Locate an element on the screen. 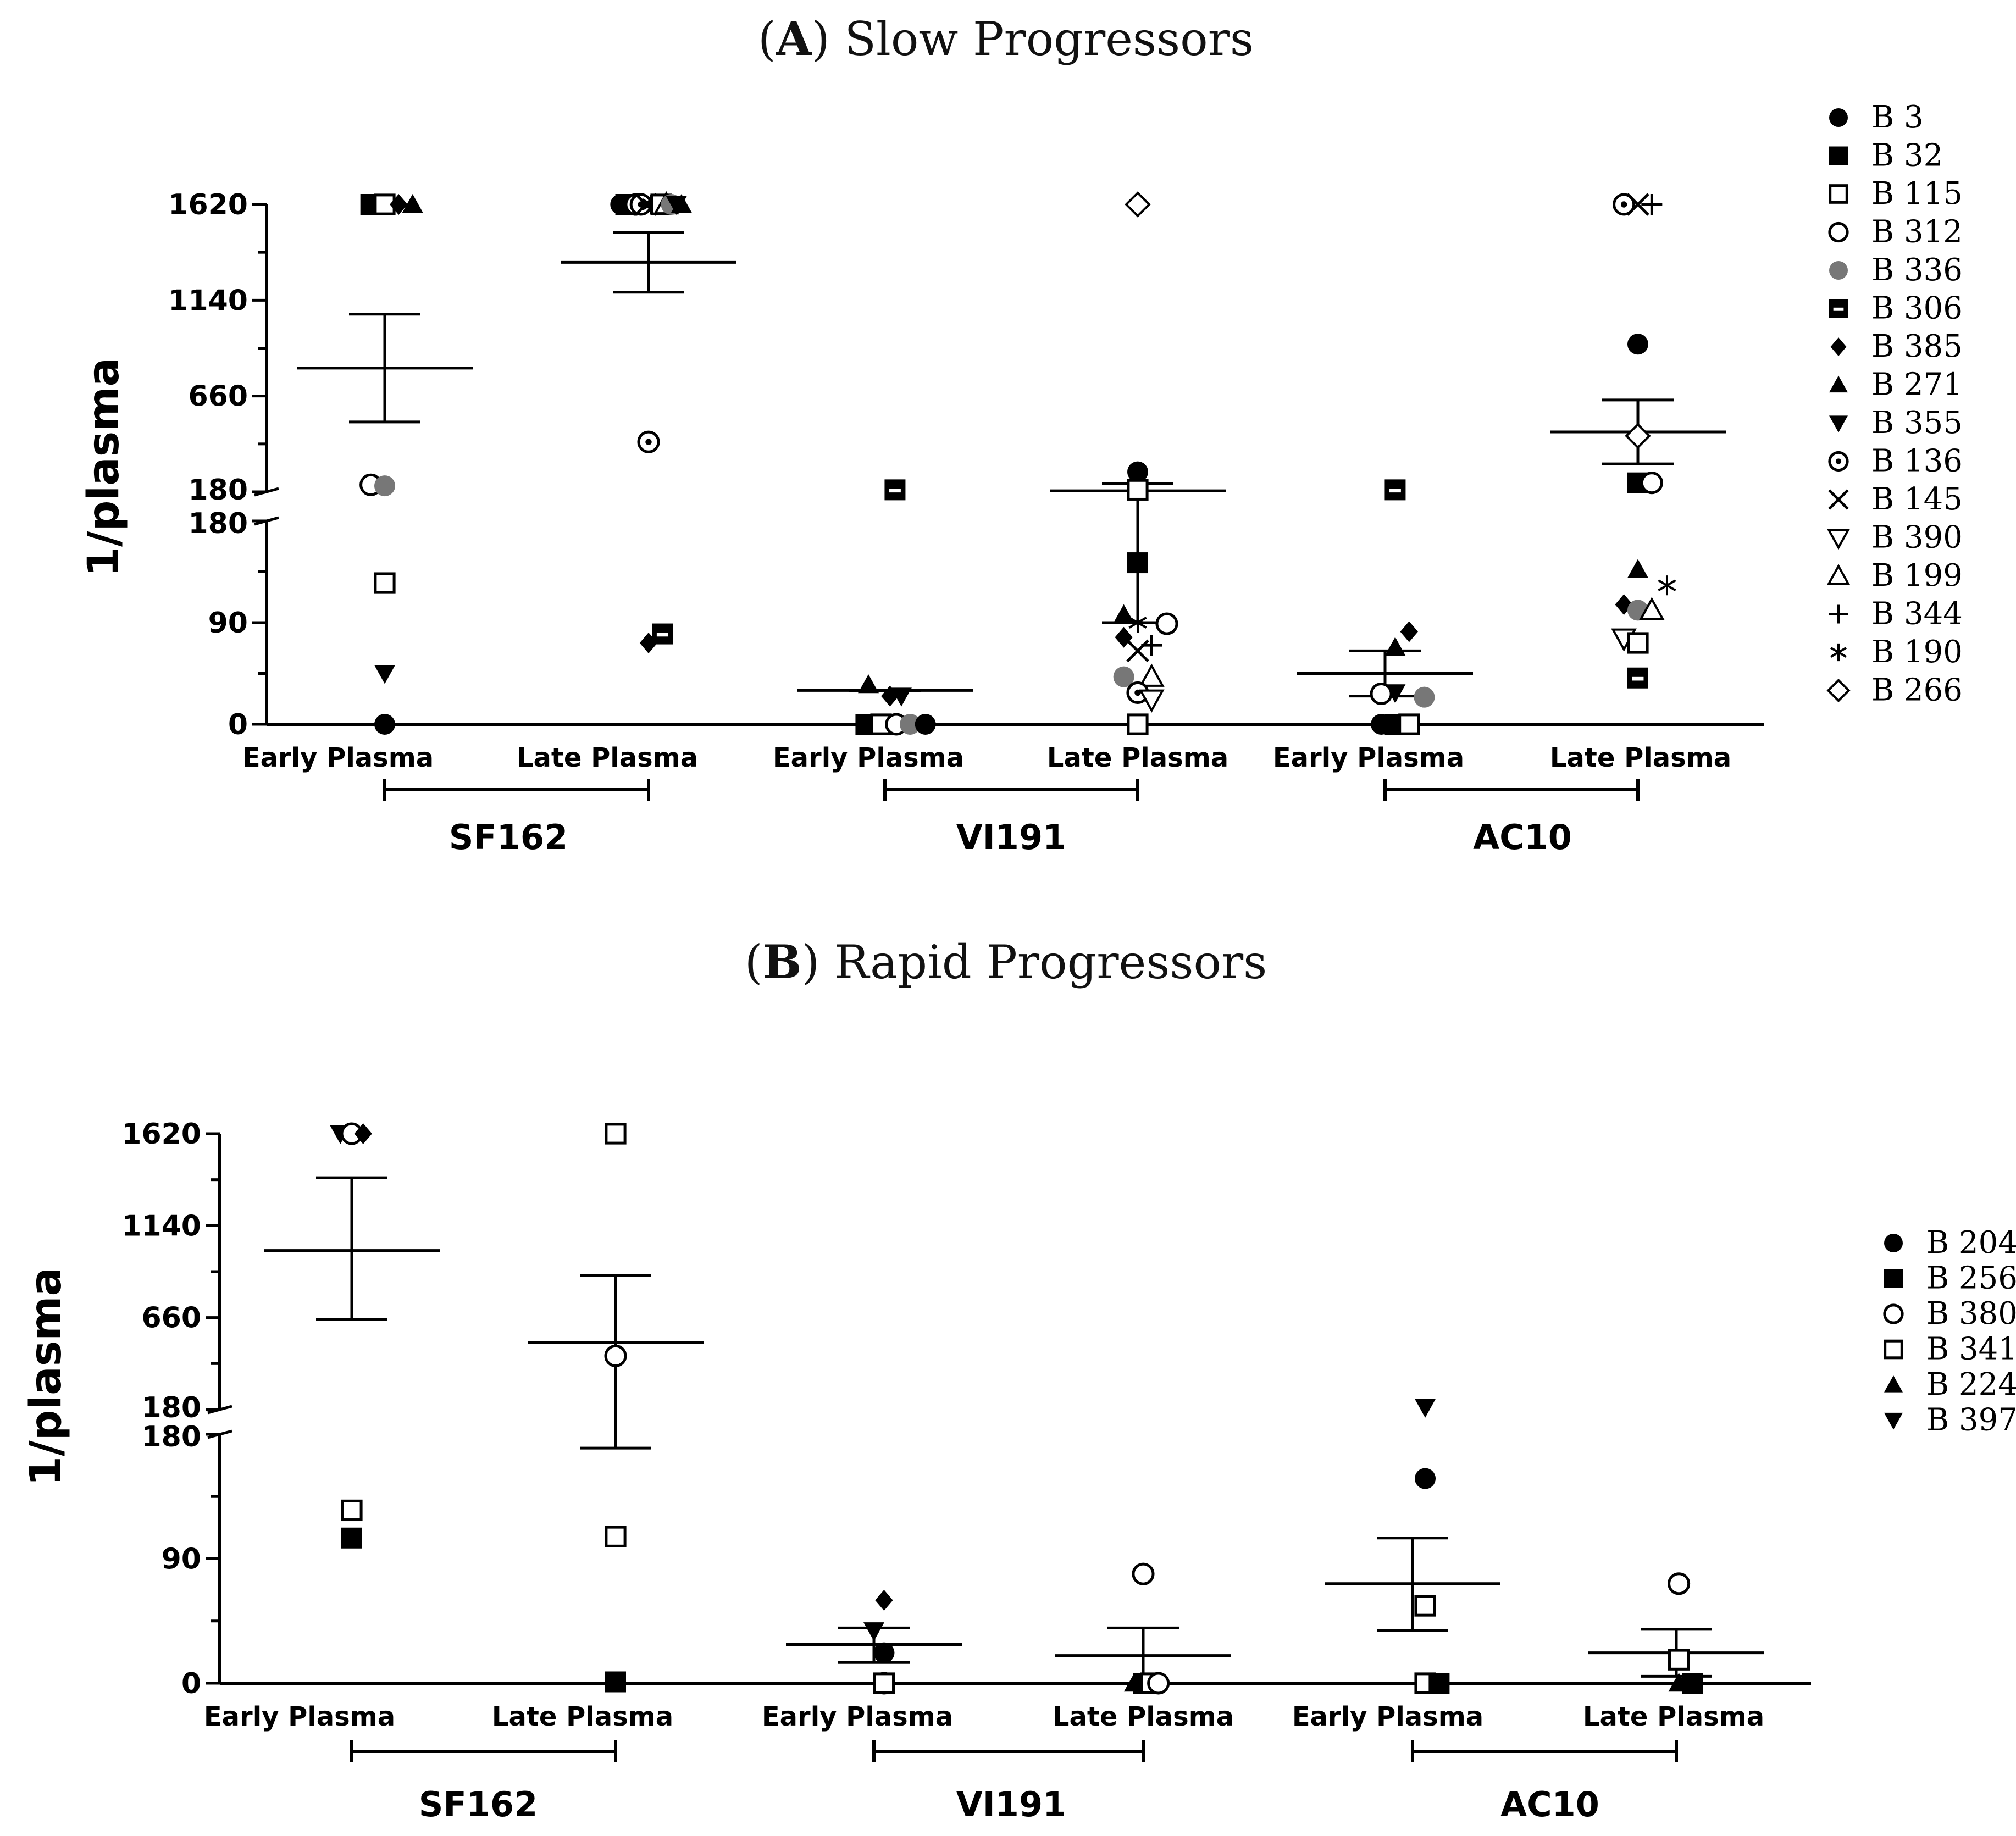  legend-marker-center is located at coordinates (1838, 461).